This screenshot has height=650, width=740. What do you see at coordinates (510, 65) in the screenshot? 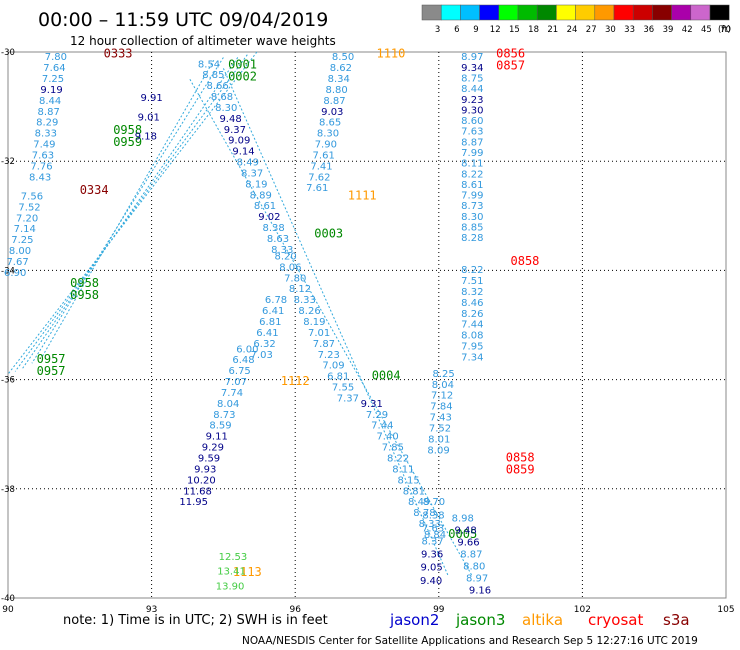
I see `time-label: 0857` at bounding box center [510, 65].